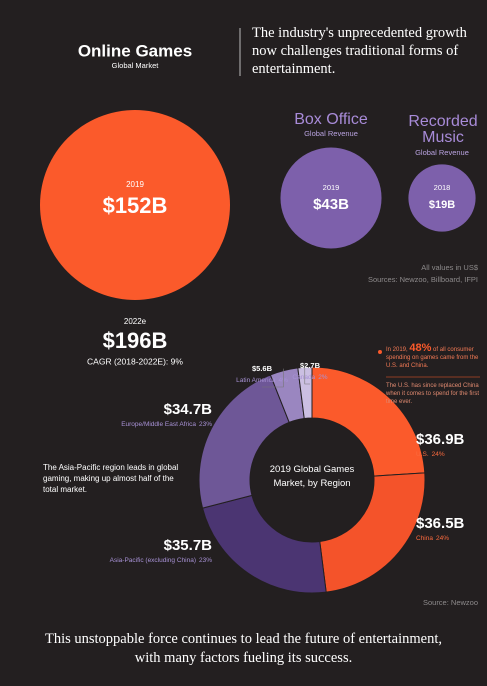  I want to click on region-label: Canada 2%, so click(309, 377).